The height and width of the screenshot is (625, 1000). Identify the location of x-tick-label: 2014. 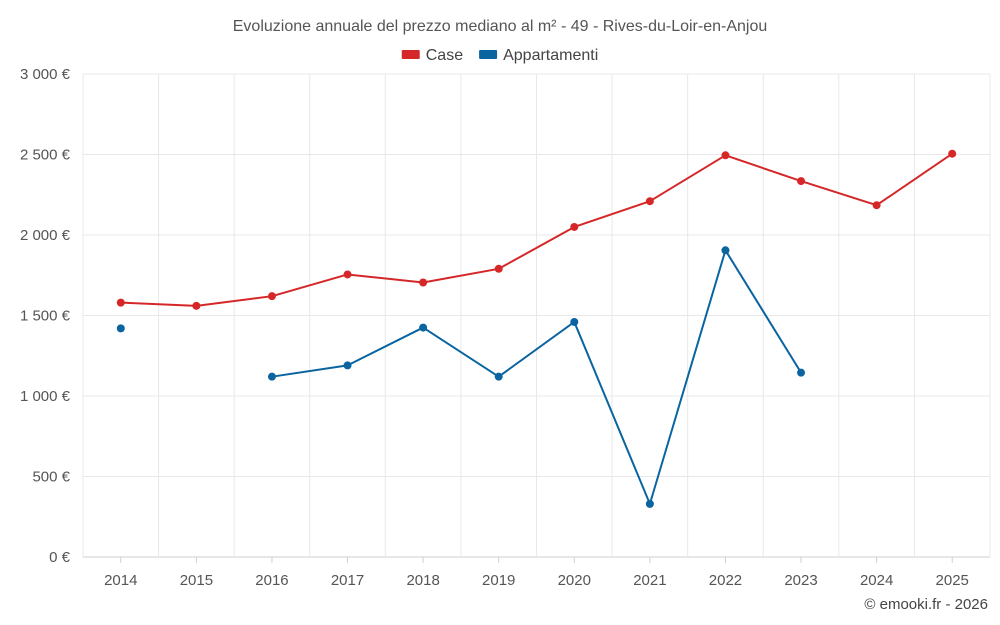
(120, 580).